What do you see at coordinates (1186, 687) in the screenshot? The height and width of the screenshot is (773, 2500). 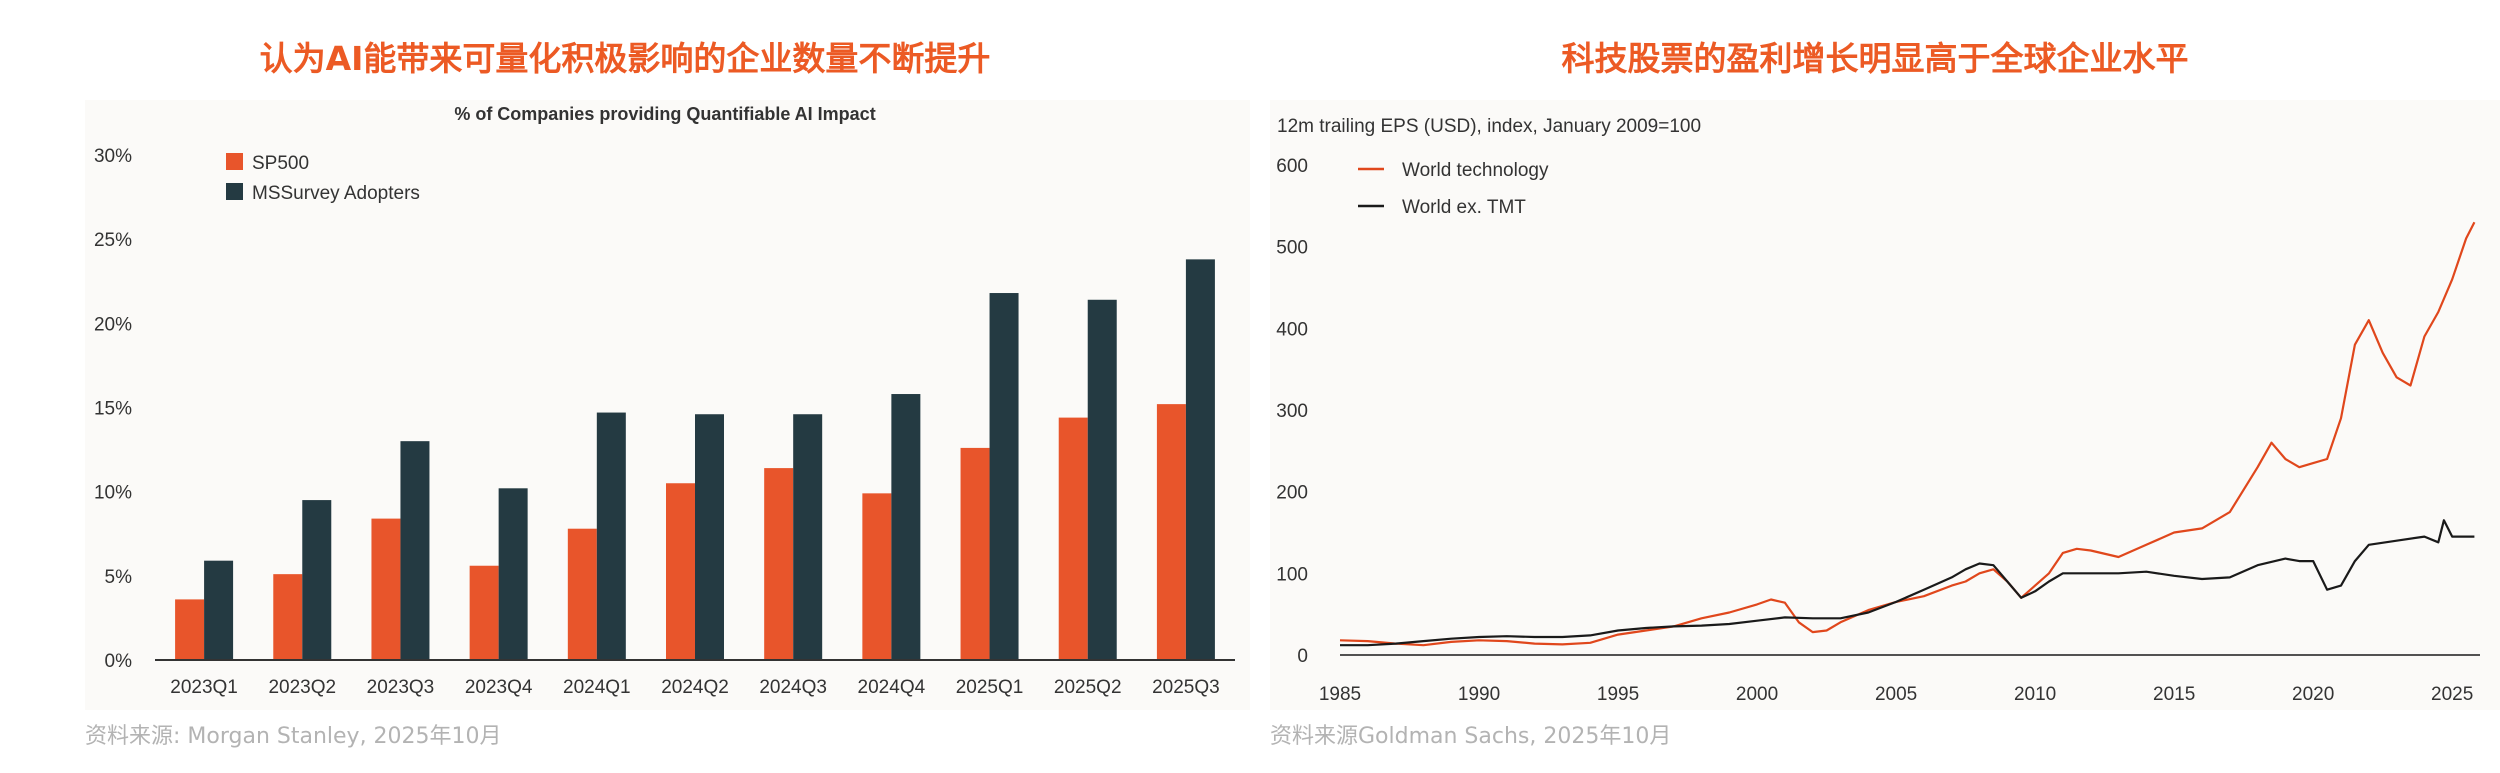 I see `x-tick-label: 2025Q3` at bounding box center [1186, 687].